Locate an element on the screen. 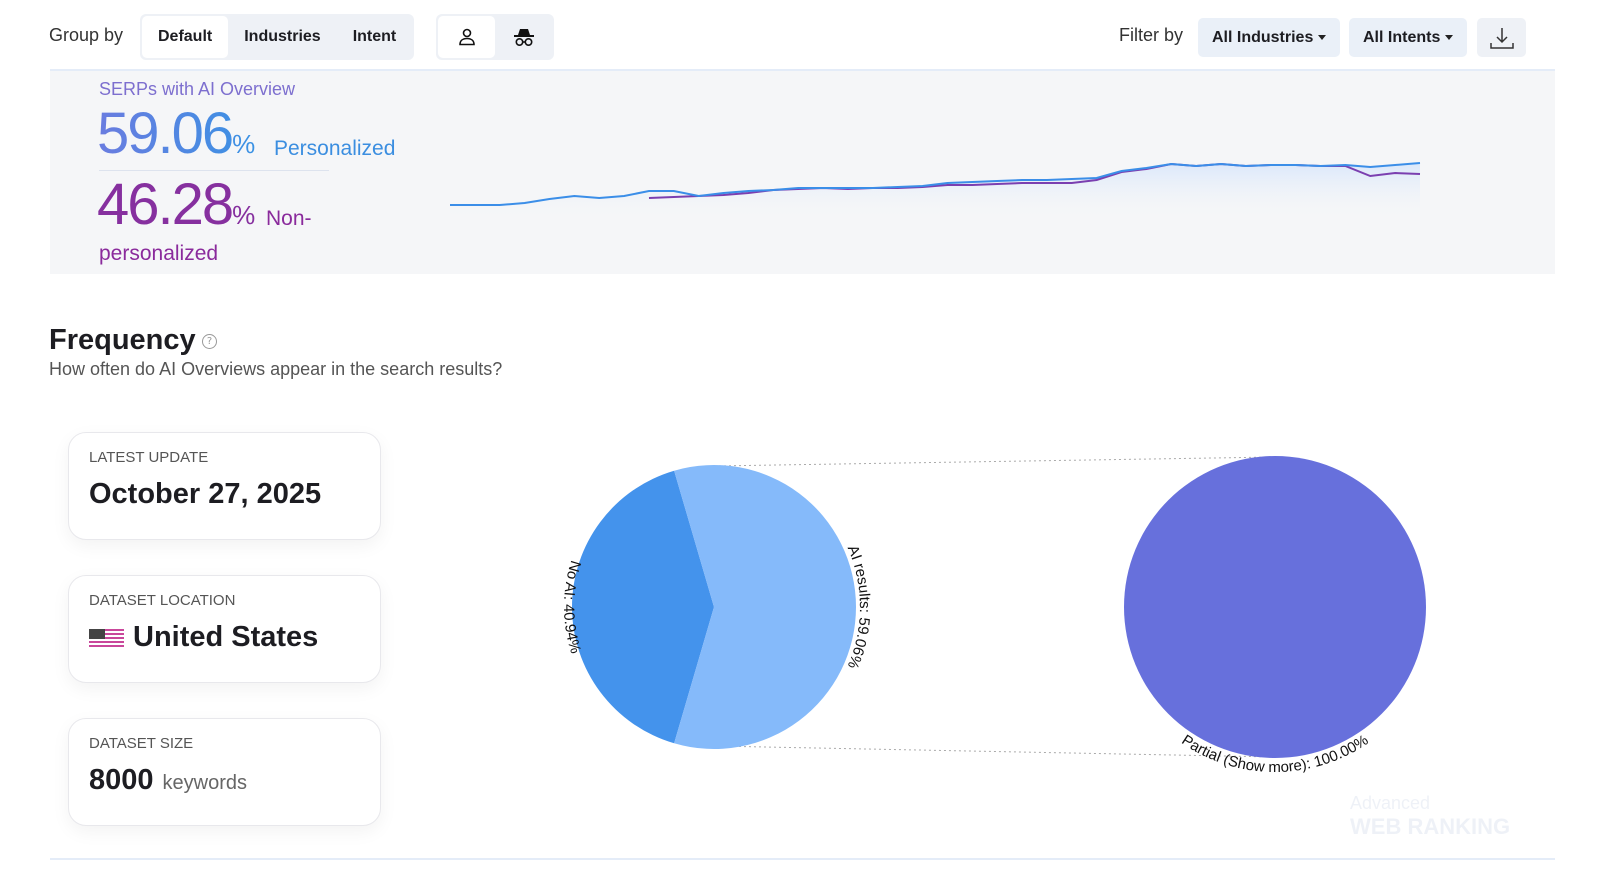  dataset-location-card: DATASET LOCATION United States is located at coordinates (224, 629).